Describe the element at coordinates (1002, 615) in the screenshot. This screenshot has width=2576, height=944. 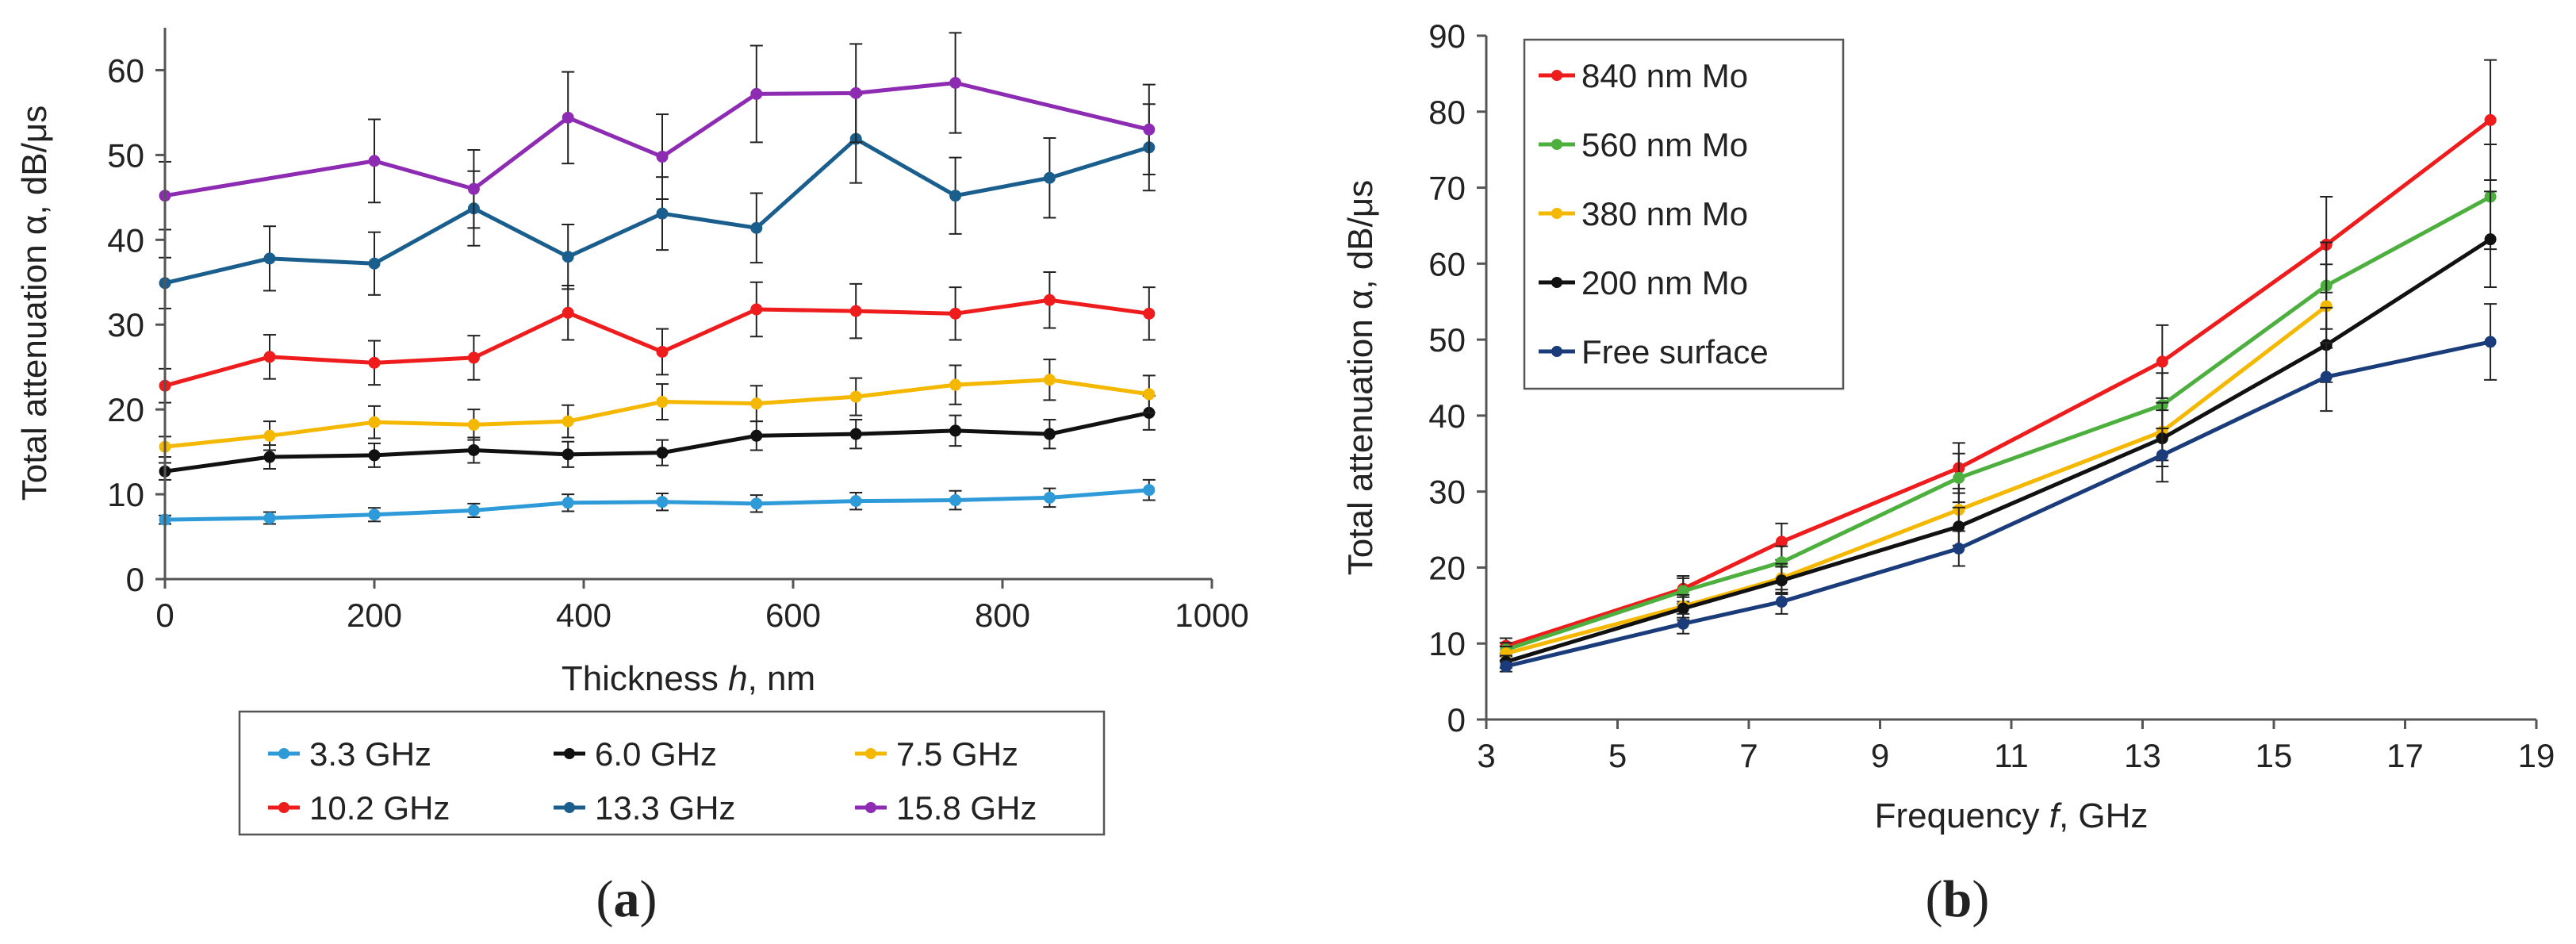
I see `panel-a-x-tick-label: 800` at that location.